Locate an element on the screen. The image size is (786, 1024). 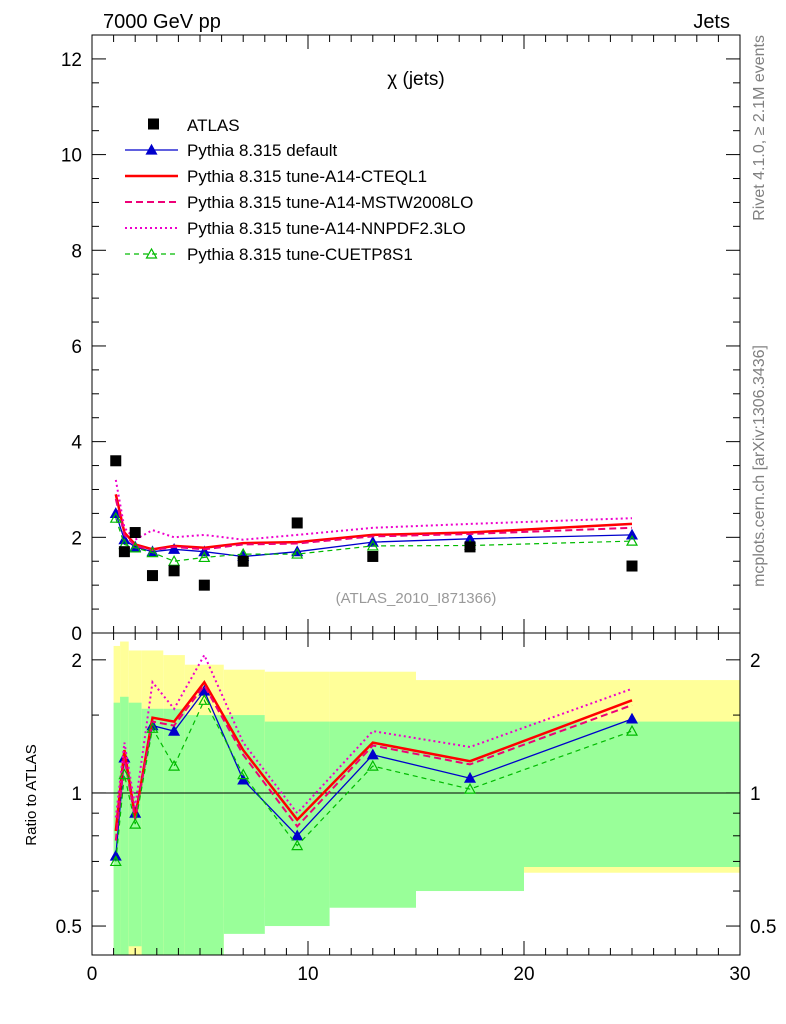
ratio-y-tick-label-right: 2 is located at coordinates (755, 661).